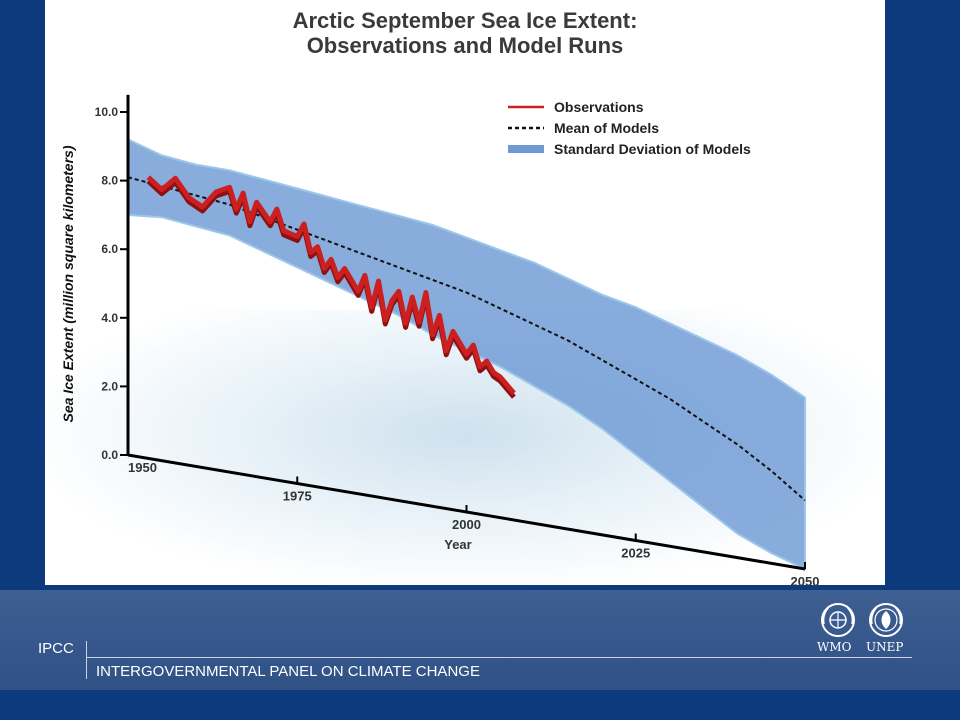  Describe the element at coordinates (86, 660) in the screenshot. I see `footer-vertical-divider` at that location.